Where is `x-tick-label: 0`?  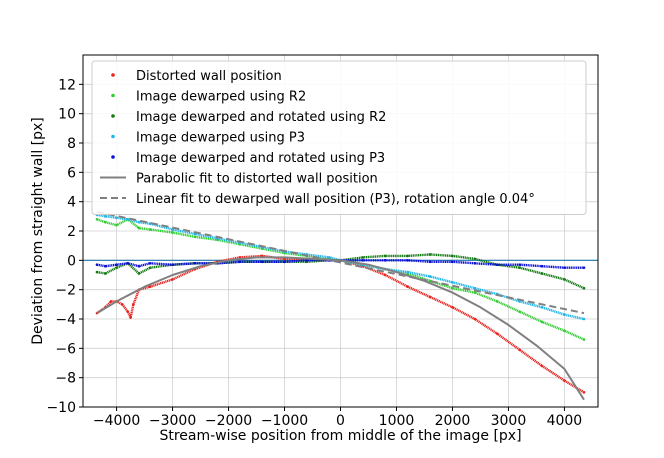 x-tick-label: 0 is located at coordinates (340, 421).